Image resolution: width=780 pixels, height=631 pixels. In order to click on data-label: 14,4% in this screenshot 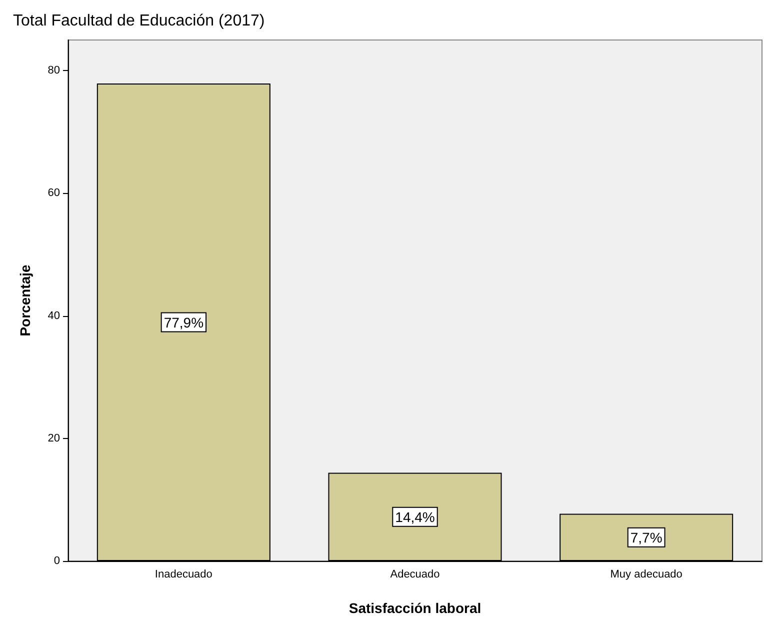, I will do `click(415, 516)`.